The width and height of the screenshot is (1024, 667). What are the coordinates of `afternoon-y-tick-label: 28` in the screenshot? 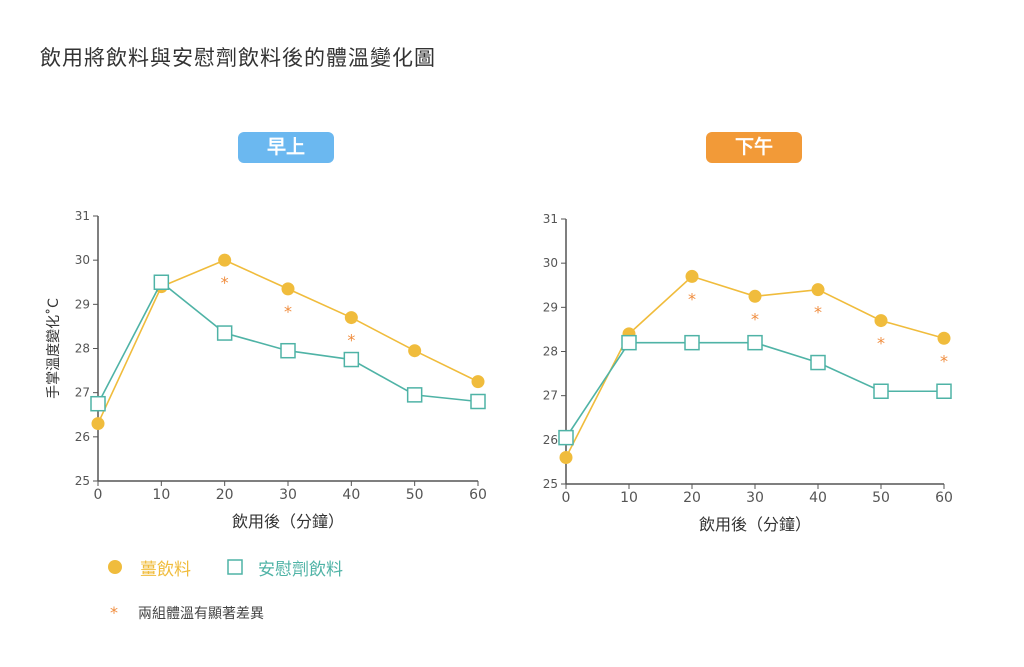 It's located at (550, 352).